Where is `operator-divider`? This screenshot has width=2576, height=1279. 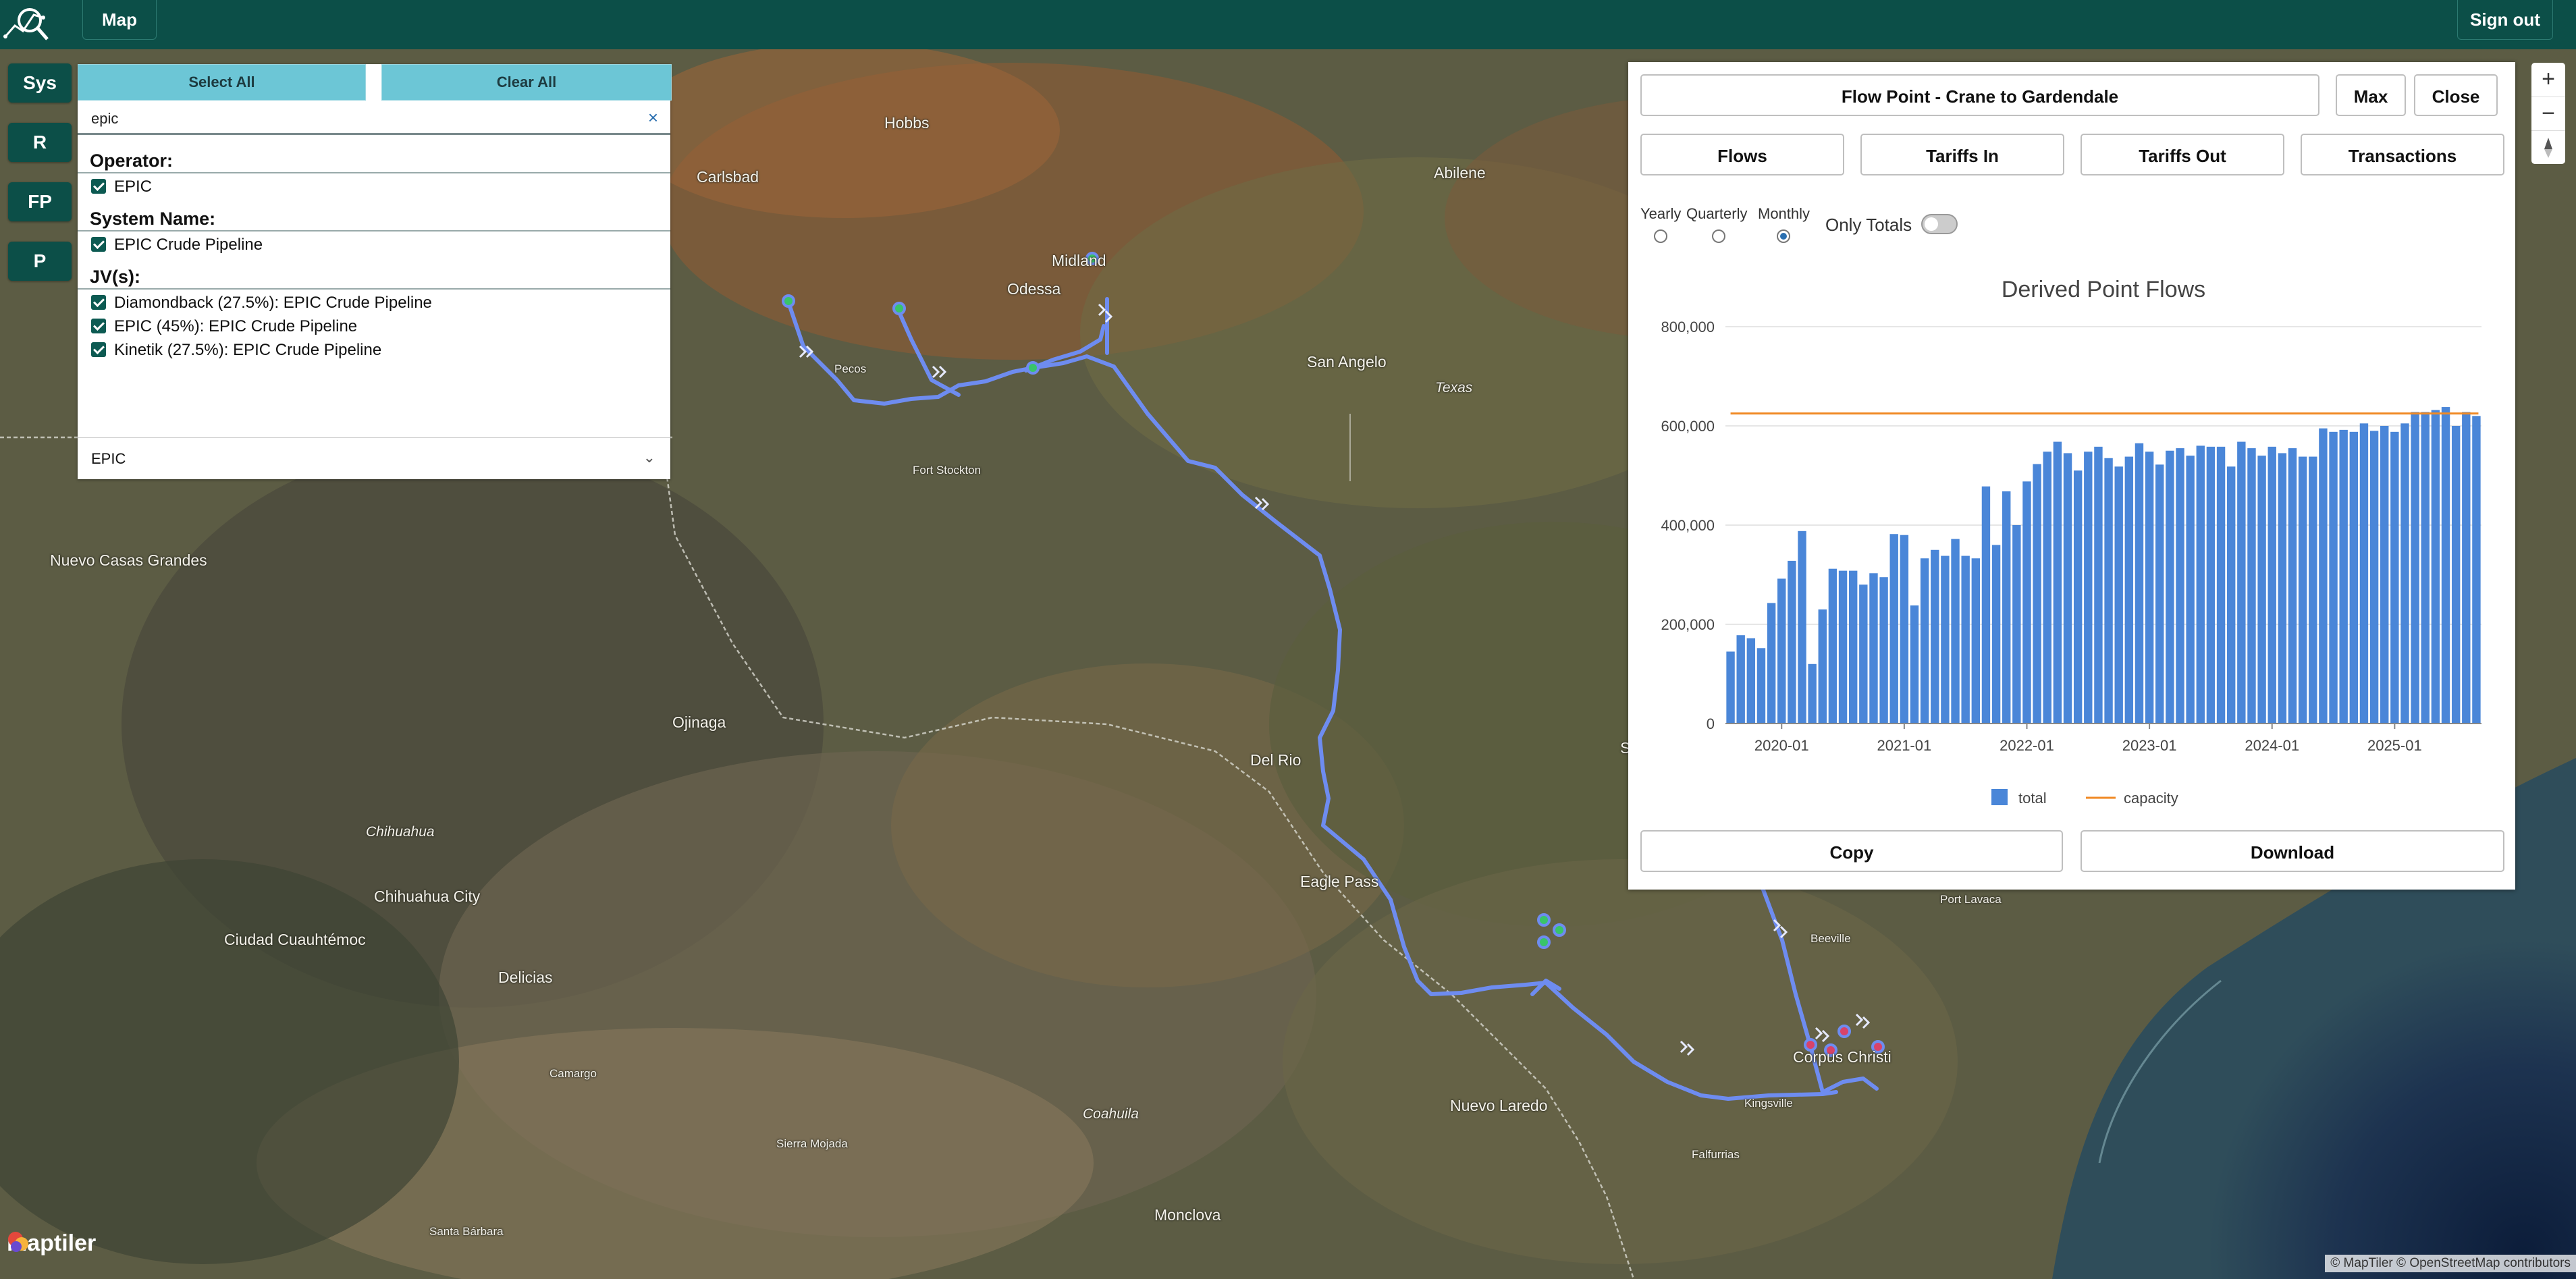
operator-divider is located at coordinates (374, 172).